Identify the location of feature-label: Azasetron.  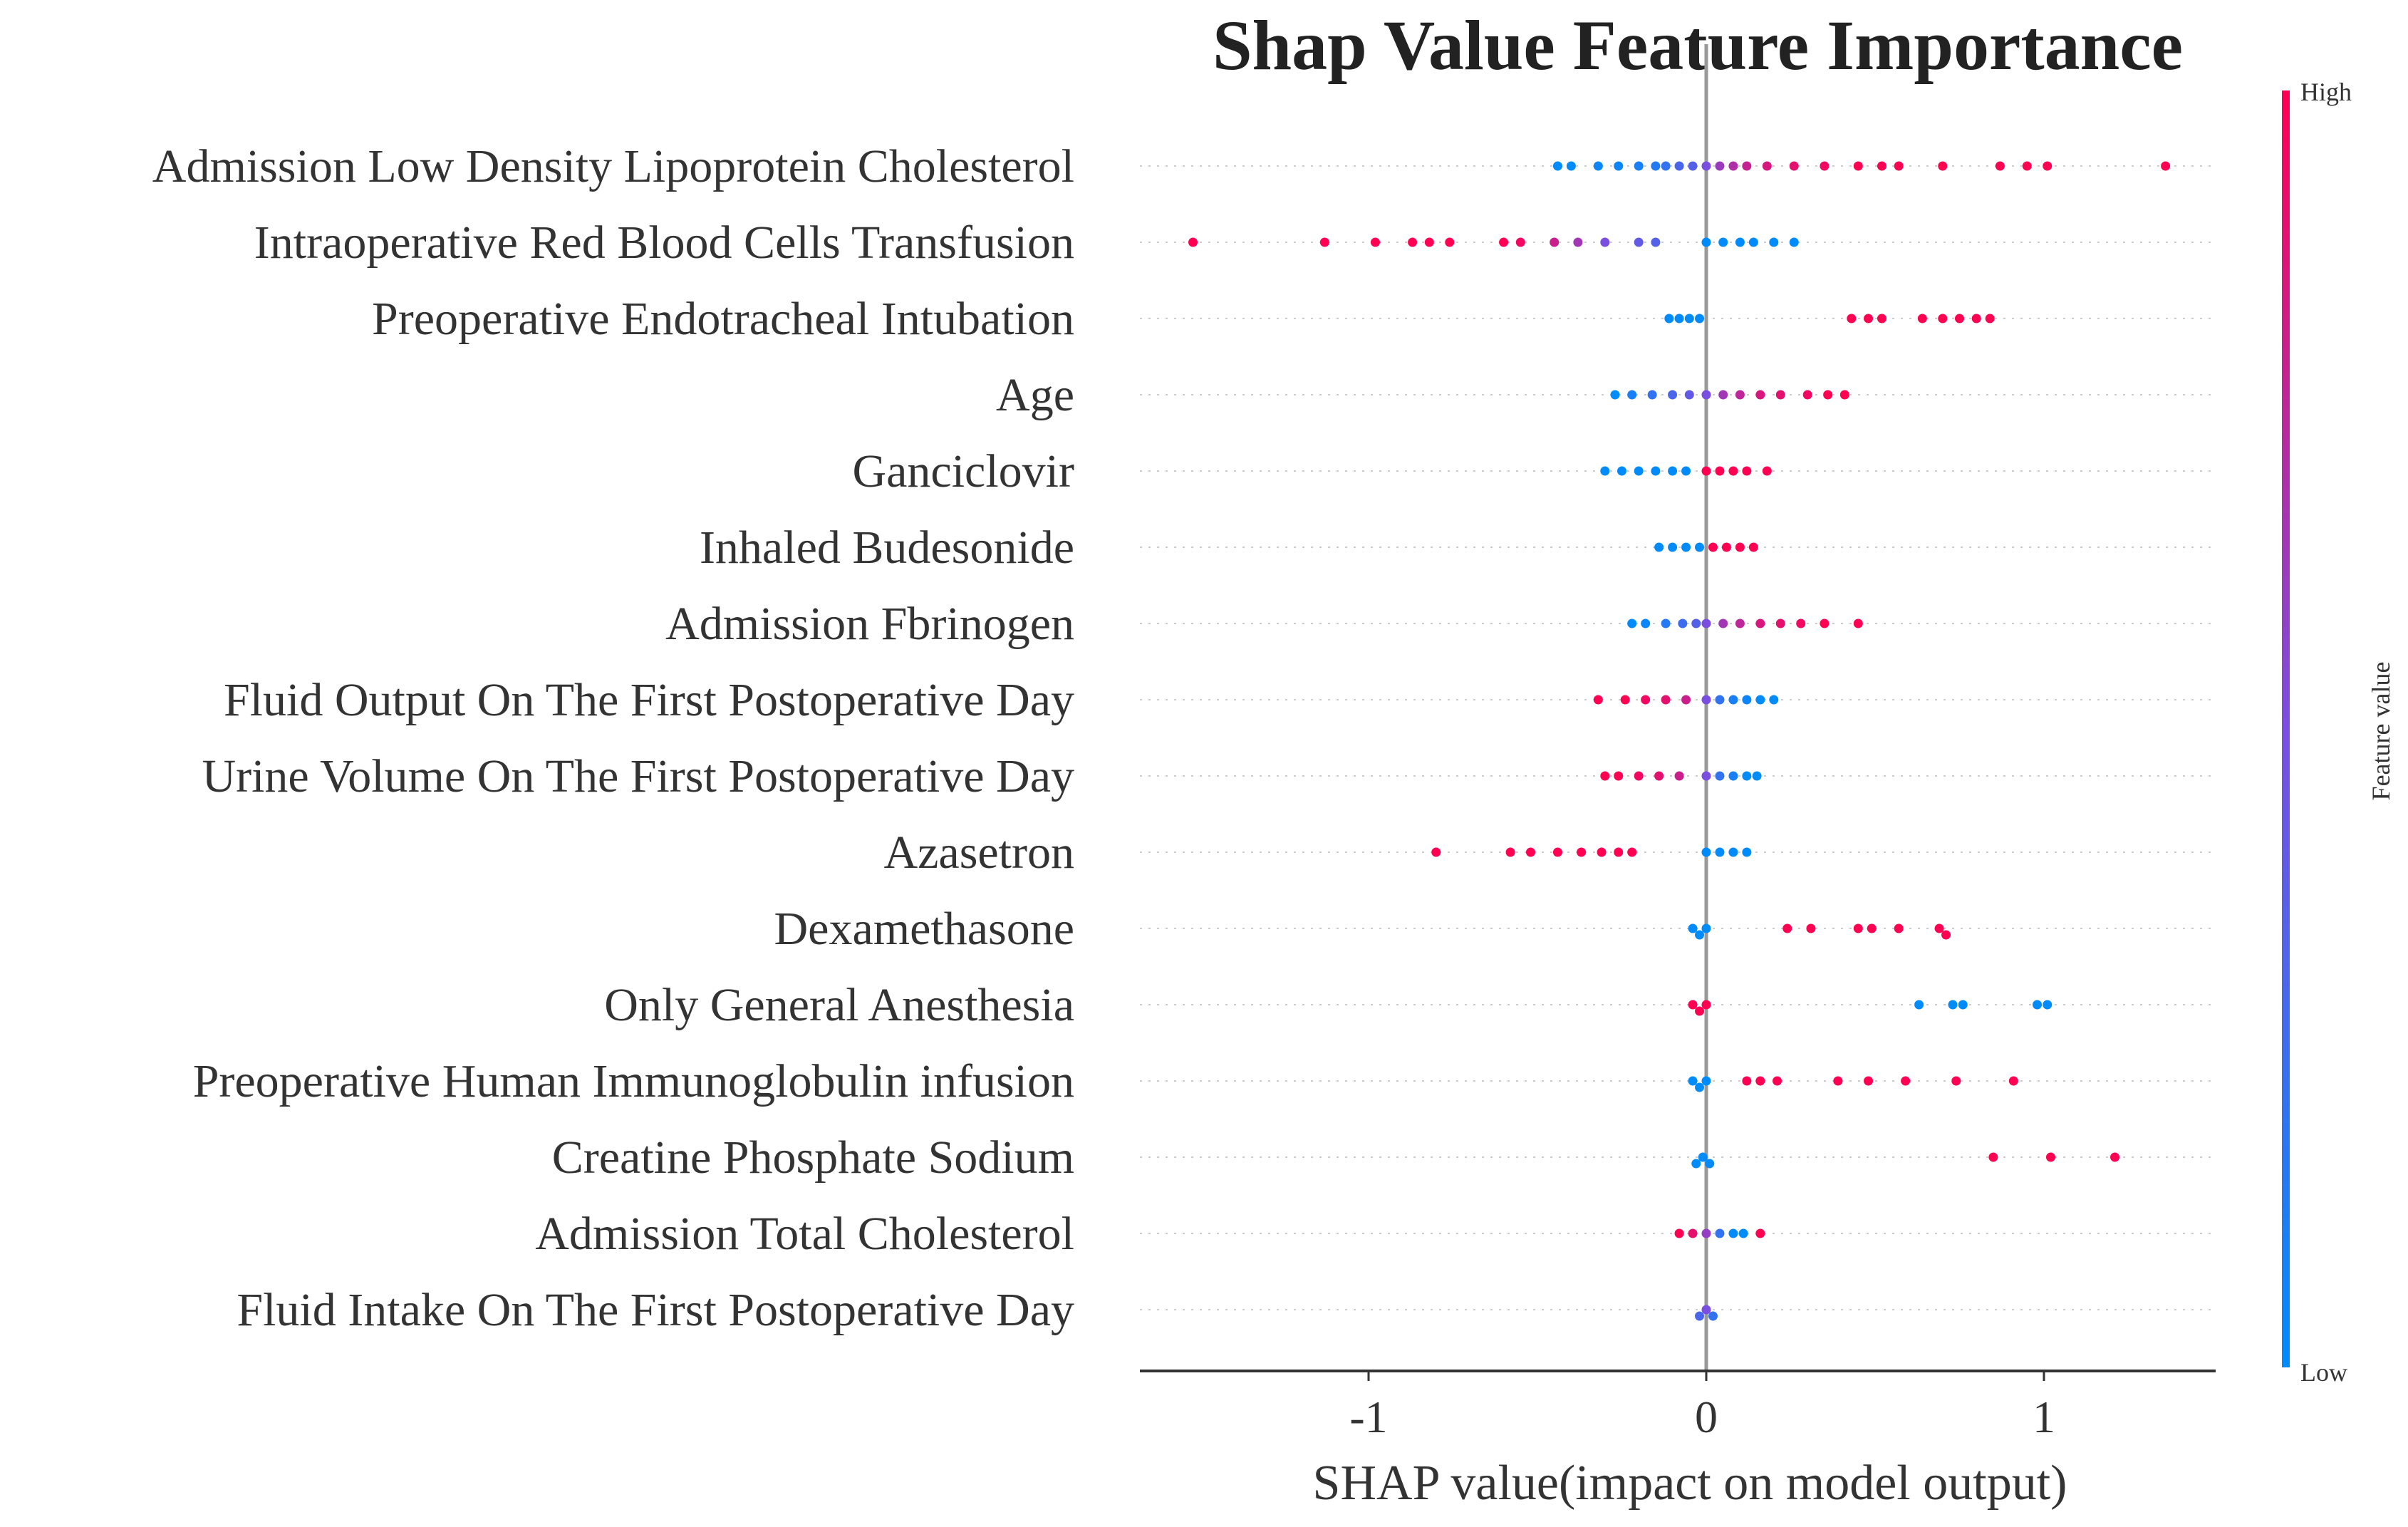
(978, 853).